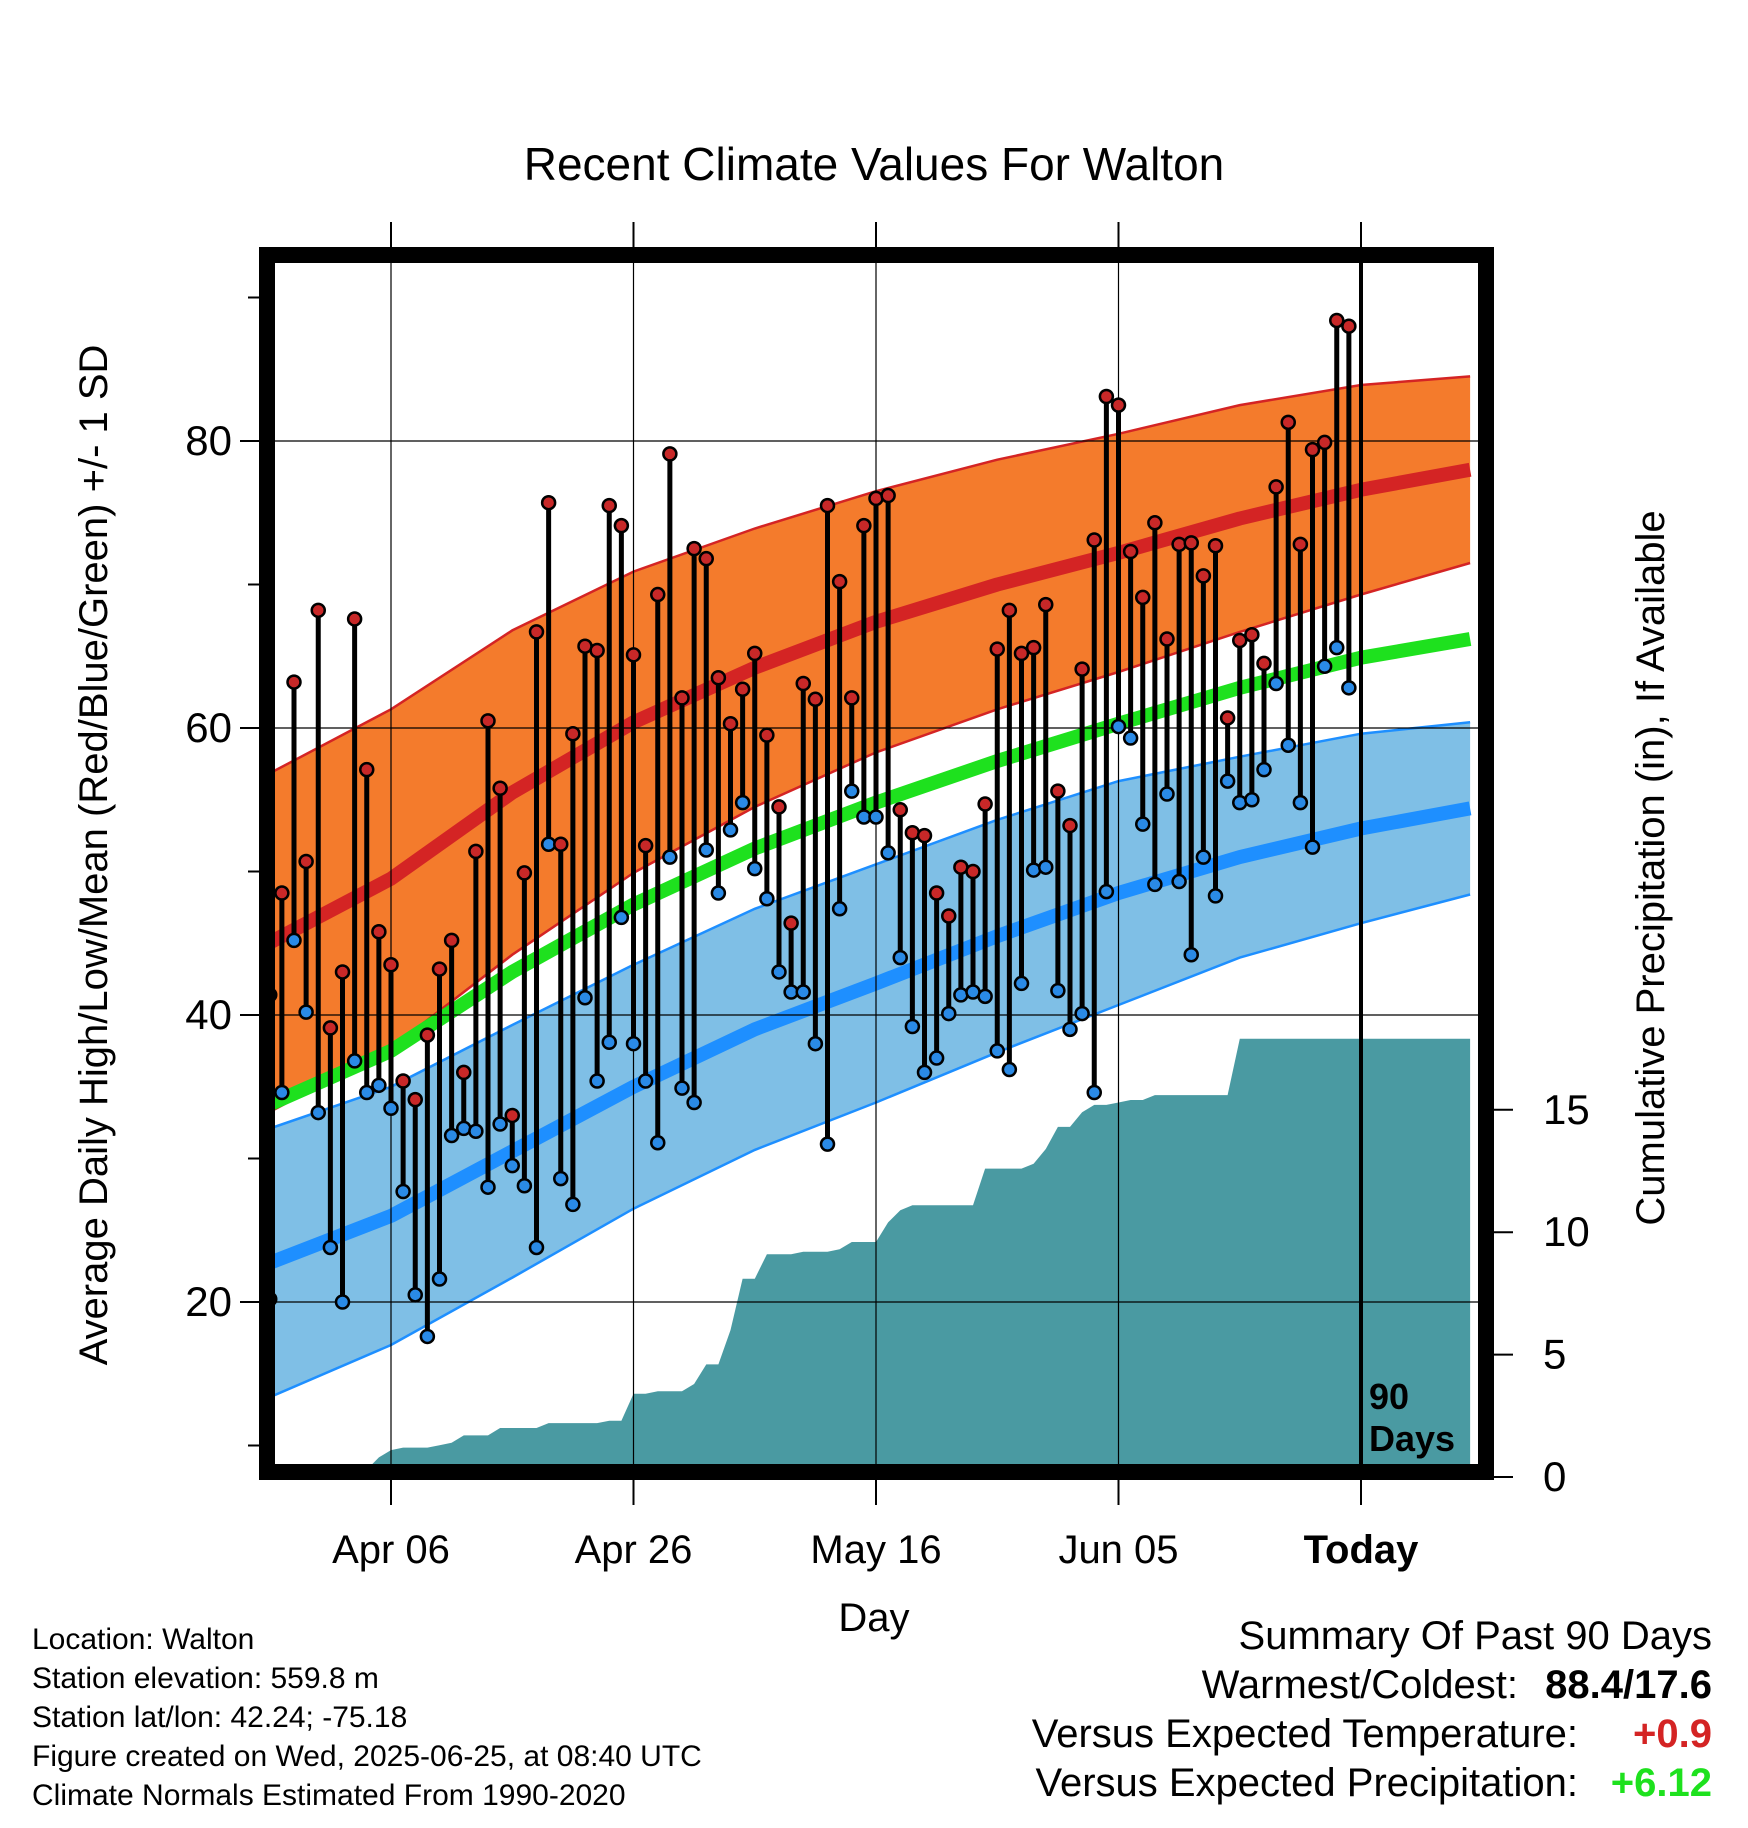  I want to click on latlon-text: Station lat/lon: 42.24; -75.18, so click(220, 1717).